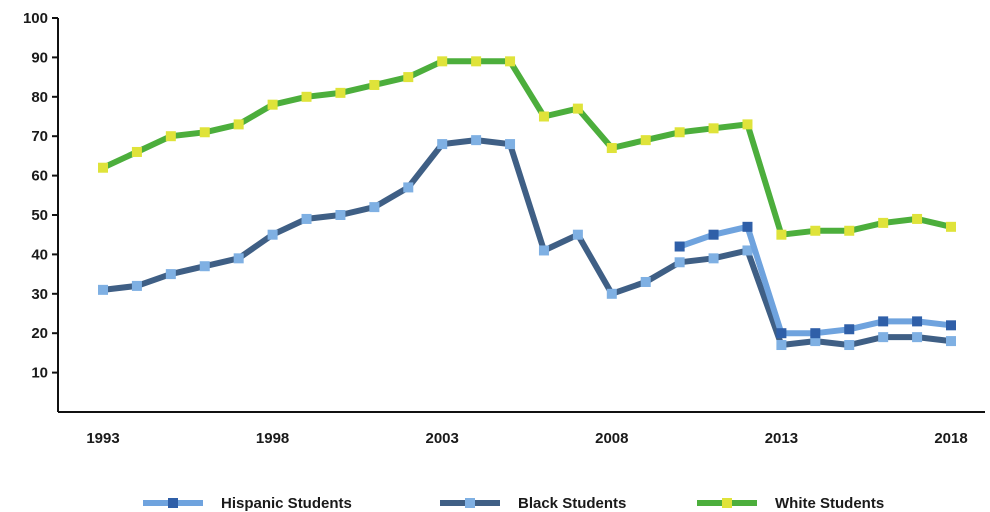 The width and height of the screenshot is (990, 512). I want to click on legend-item-hispanic-students: Hispanic Students, so click(247, 503).